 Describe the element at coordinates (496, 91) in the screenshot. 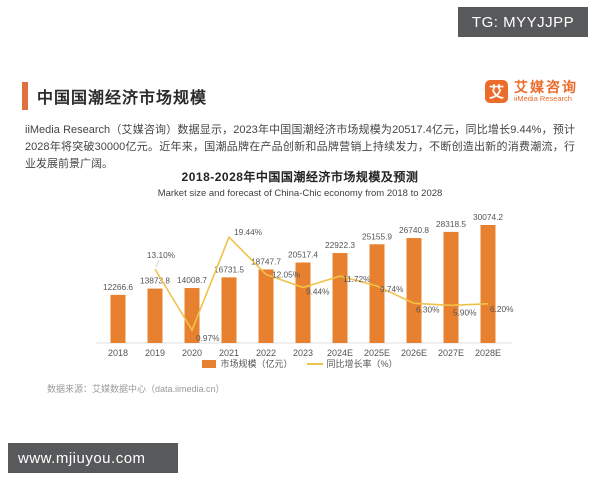

I see `iimedia-logo-icon: 艾` at that location.